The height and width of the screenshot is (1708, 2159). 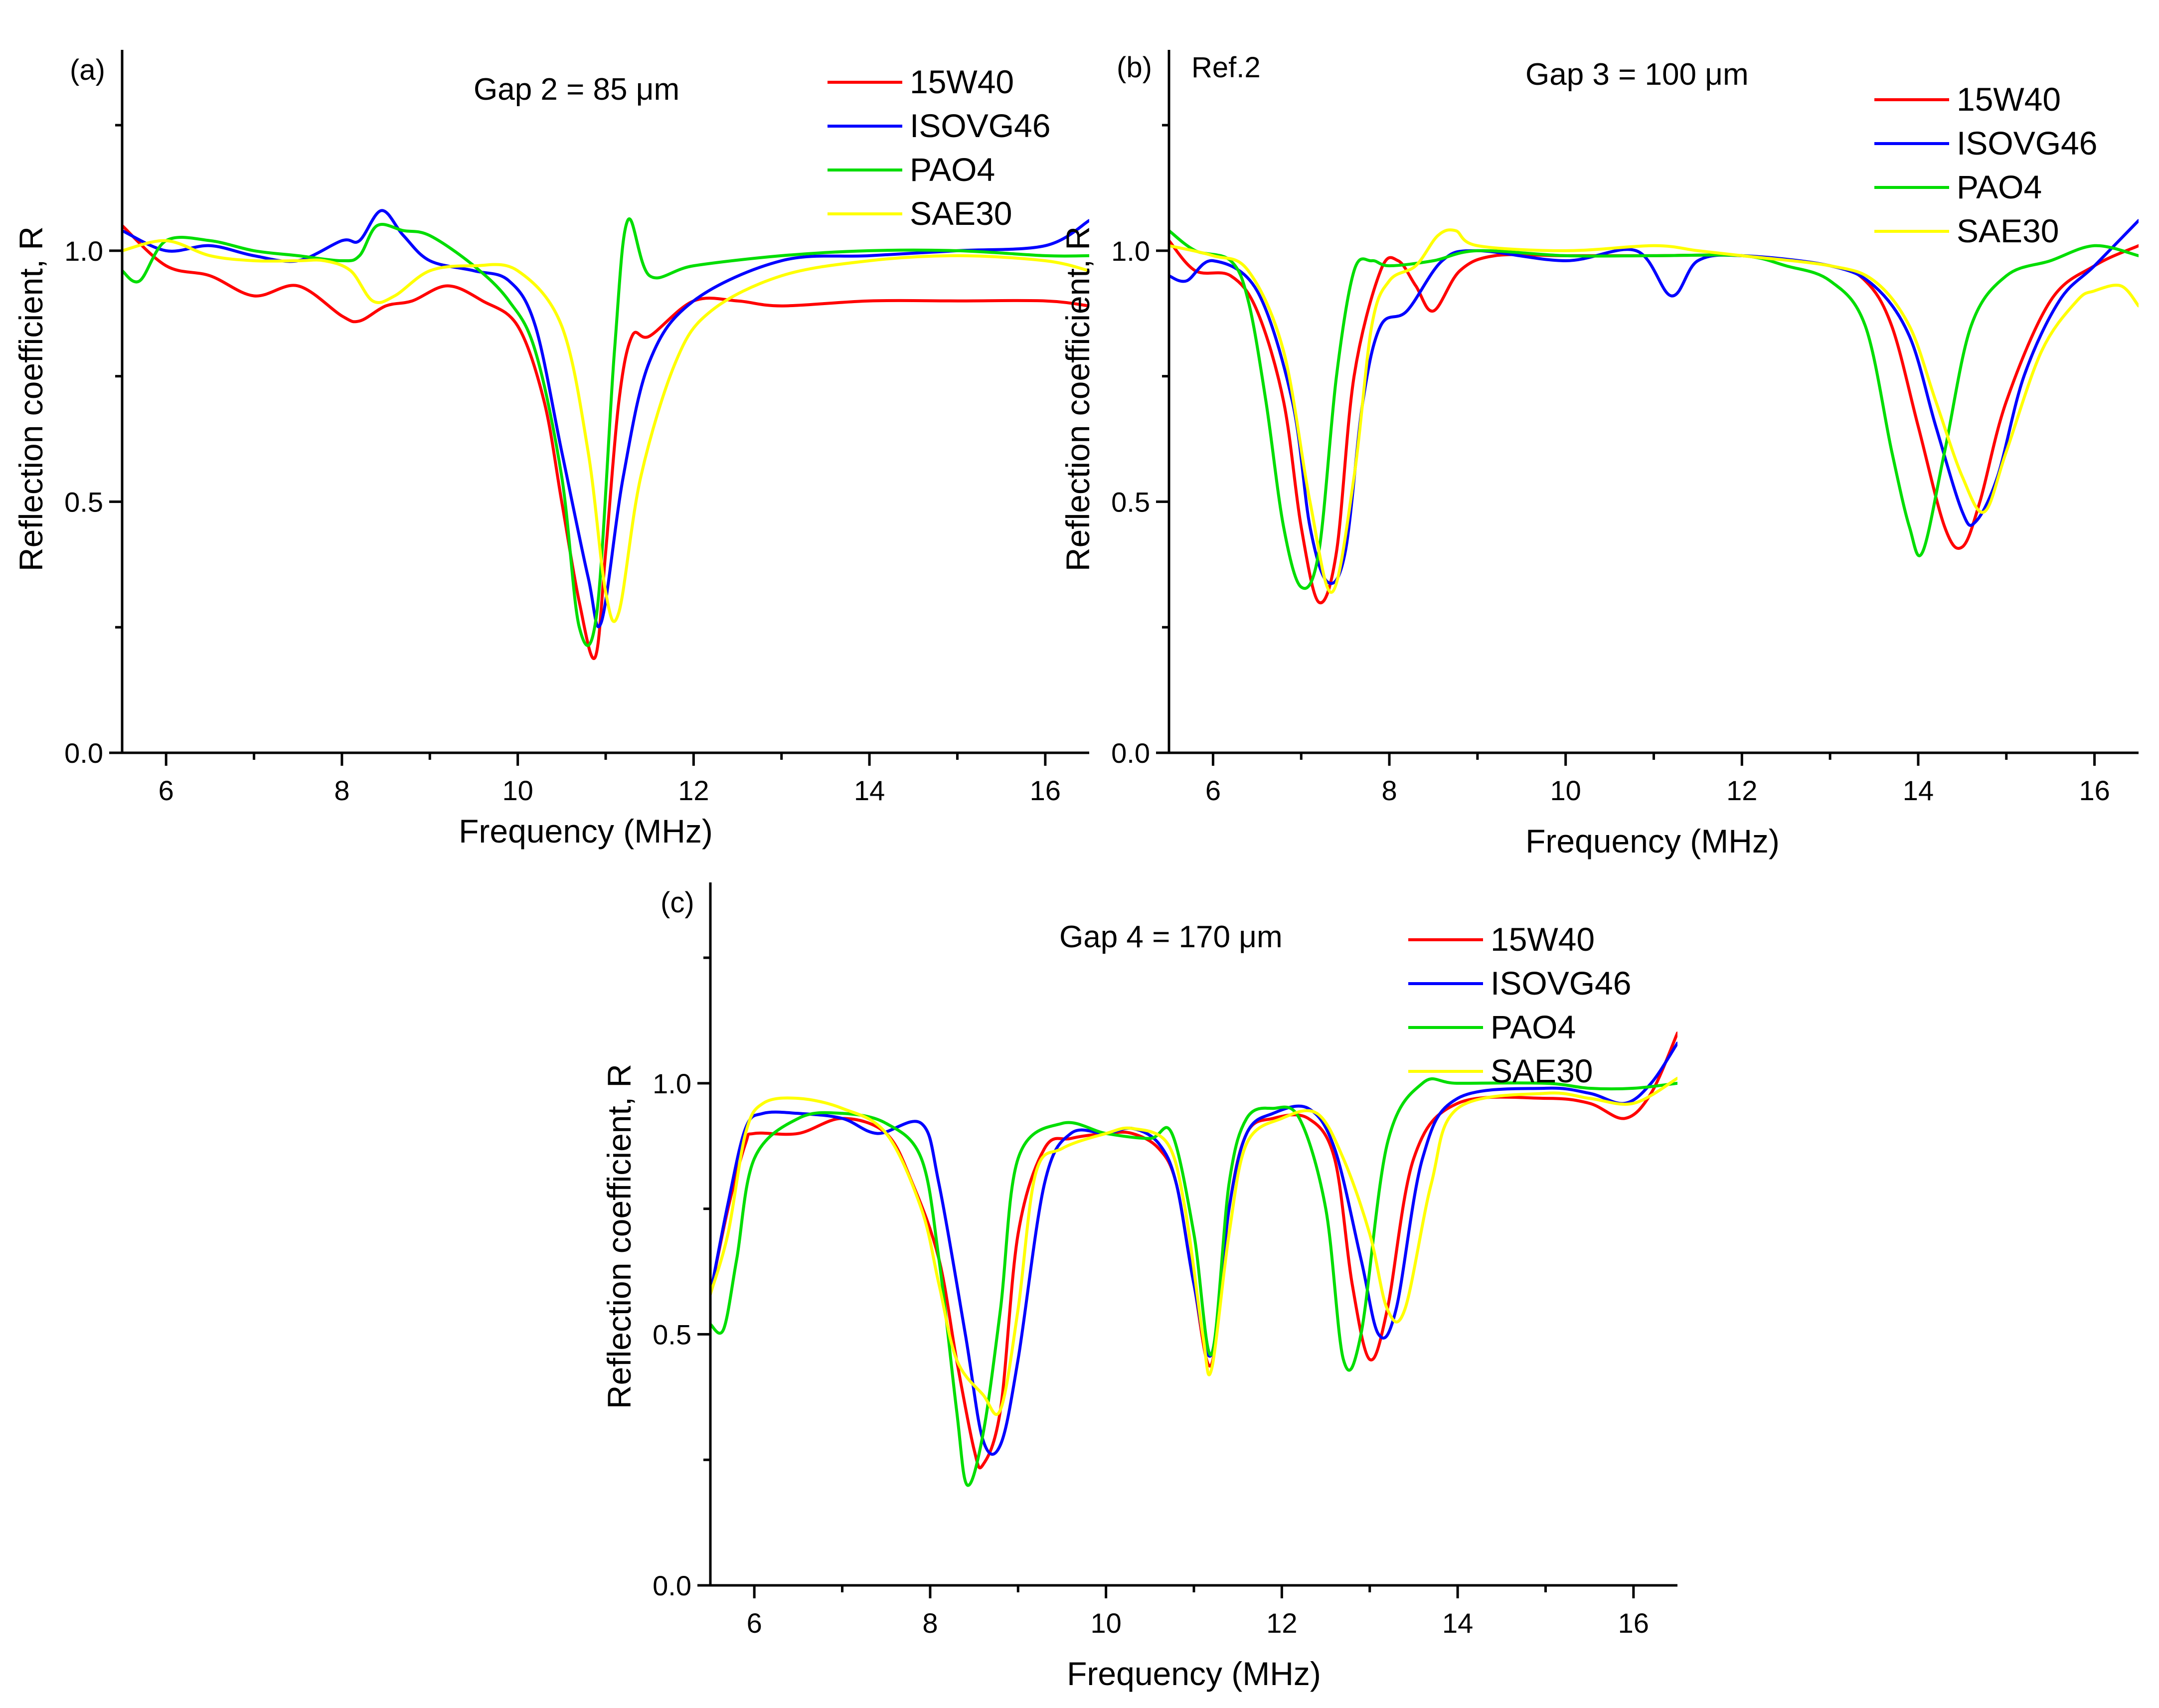 What do you see at coordinates (1226, 68) in the screenshot?
I see `reference-note: Ref.2` at bounding box center [1226, 68].